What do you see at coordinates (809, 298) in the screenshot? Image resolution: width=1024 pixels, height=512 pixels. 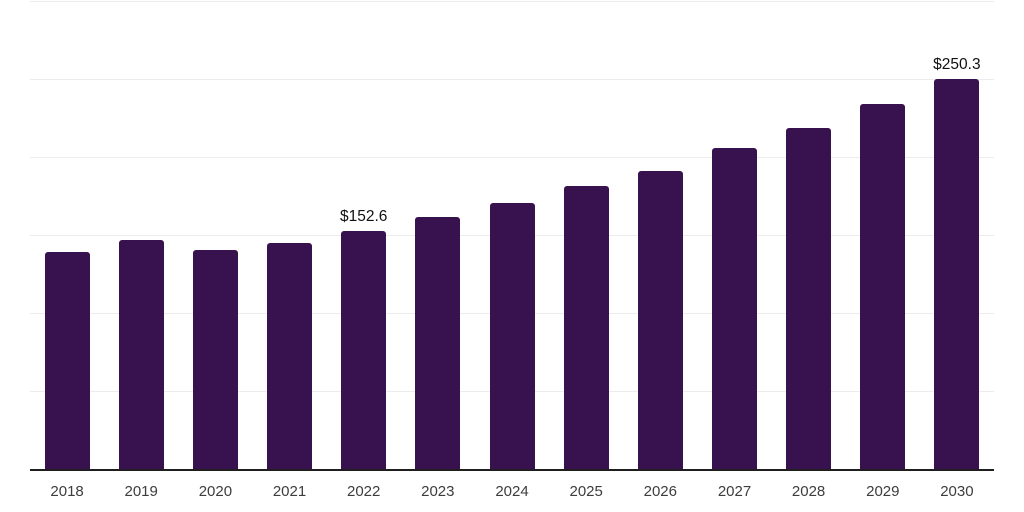 I see `bar-2028` at bounding box center [809, 298].